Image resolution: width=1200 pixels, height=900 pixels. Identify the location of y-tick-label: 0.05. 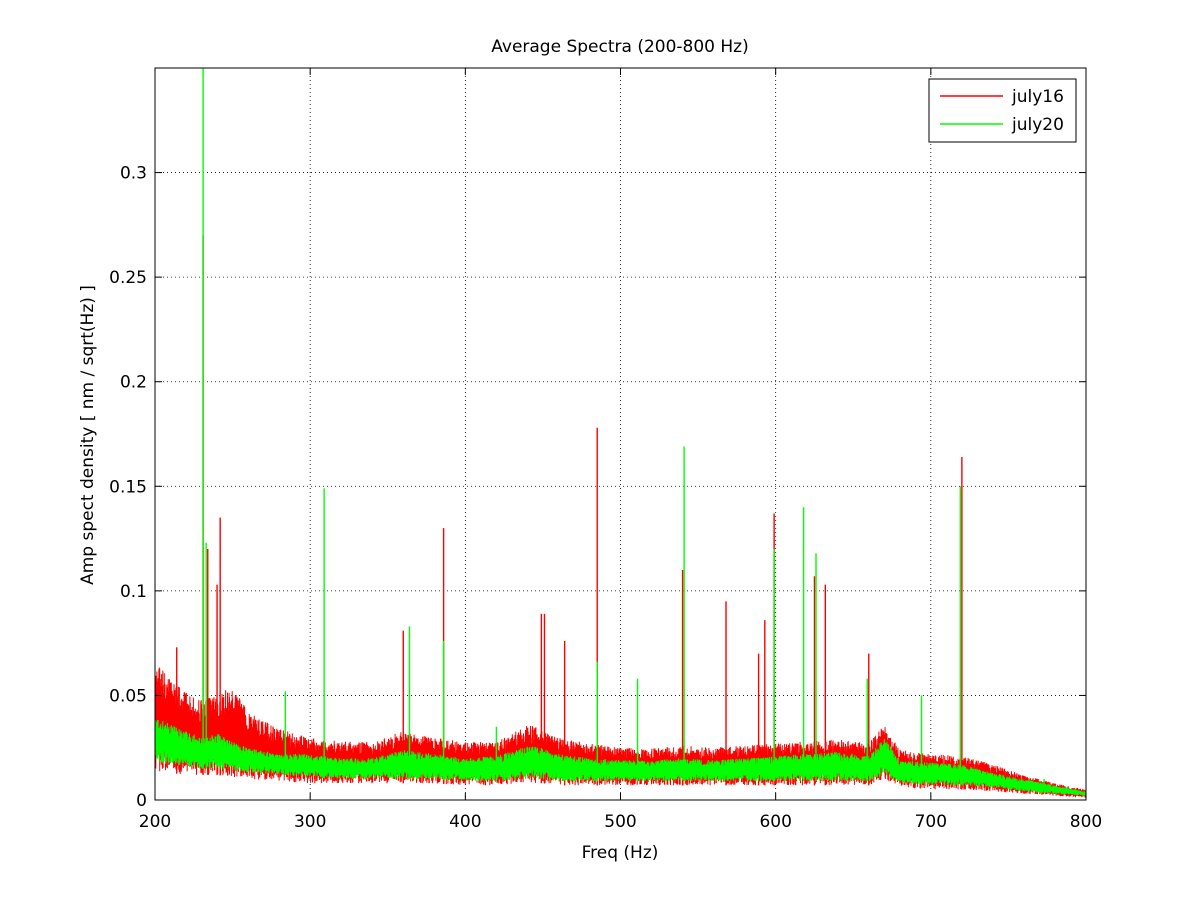
(128, 696).